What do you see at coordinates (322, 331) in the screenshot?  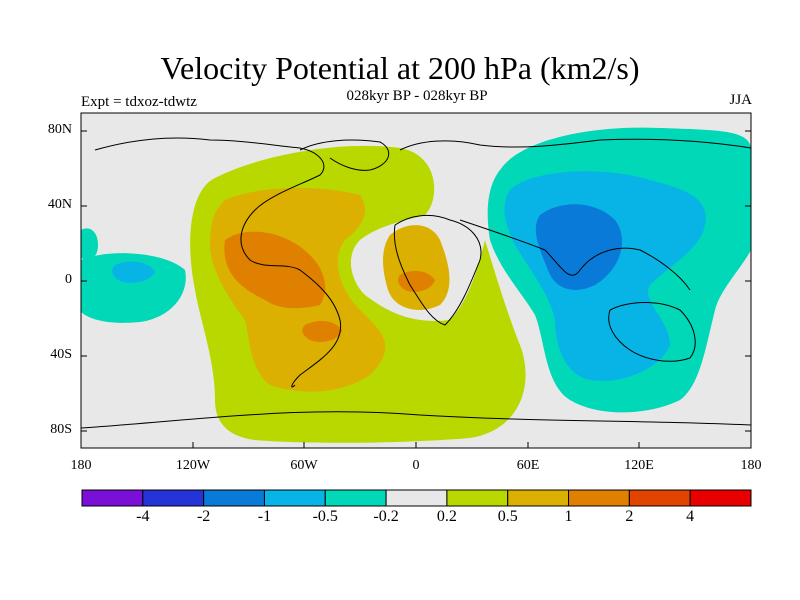 I see `positive-contour-3b` at bounding box center [322, 331].